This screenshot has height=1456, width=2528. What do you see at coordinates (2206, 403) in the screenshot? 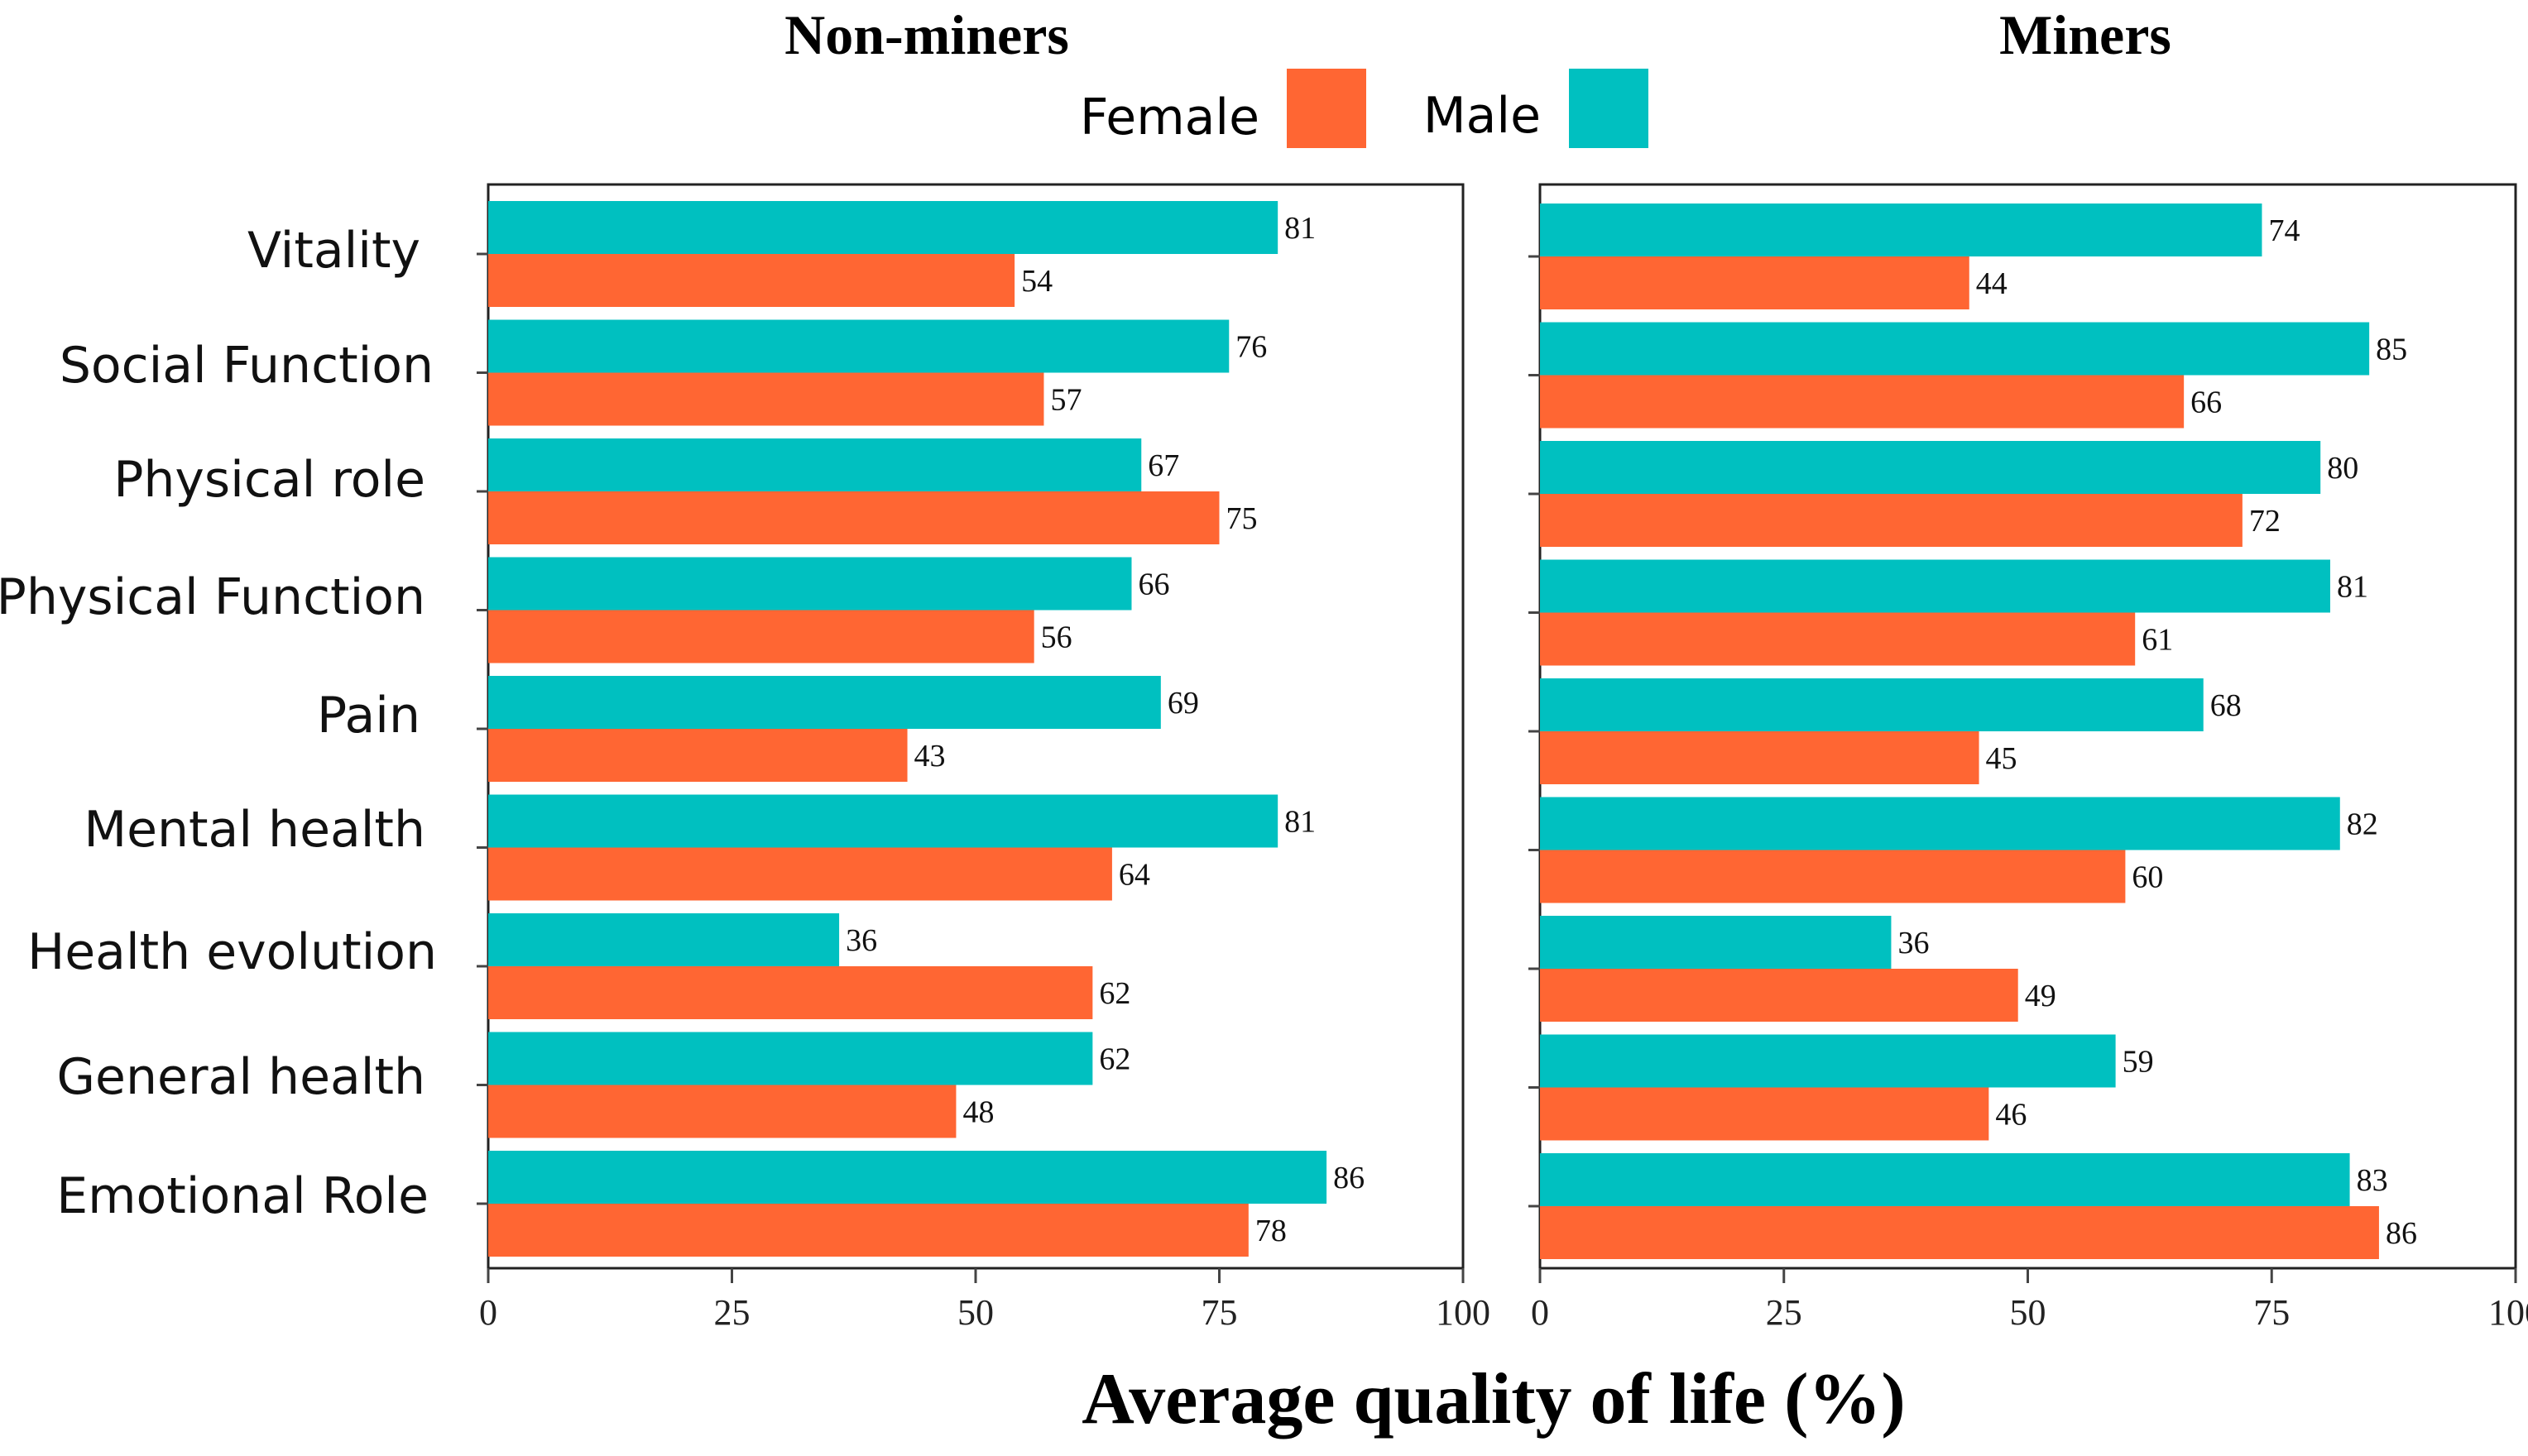
I see `data-label-female: 66` at bounding box center [2206, 403].